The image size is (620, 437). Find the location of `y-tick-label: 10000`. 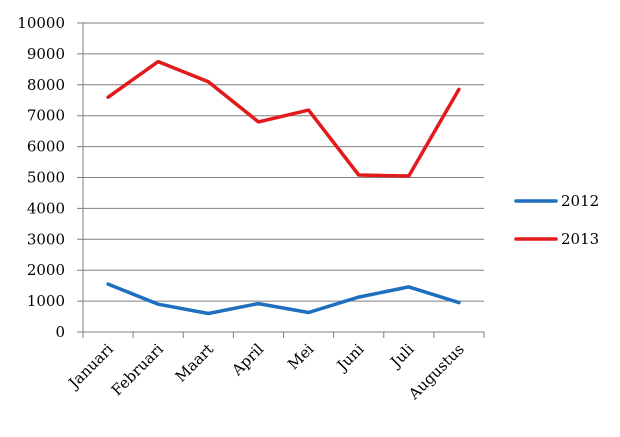

y-tick-label: 10000 is located at coordinates (41, 23).